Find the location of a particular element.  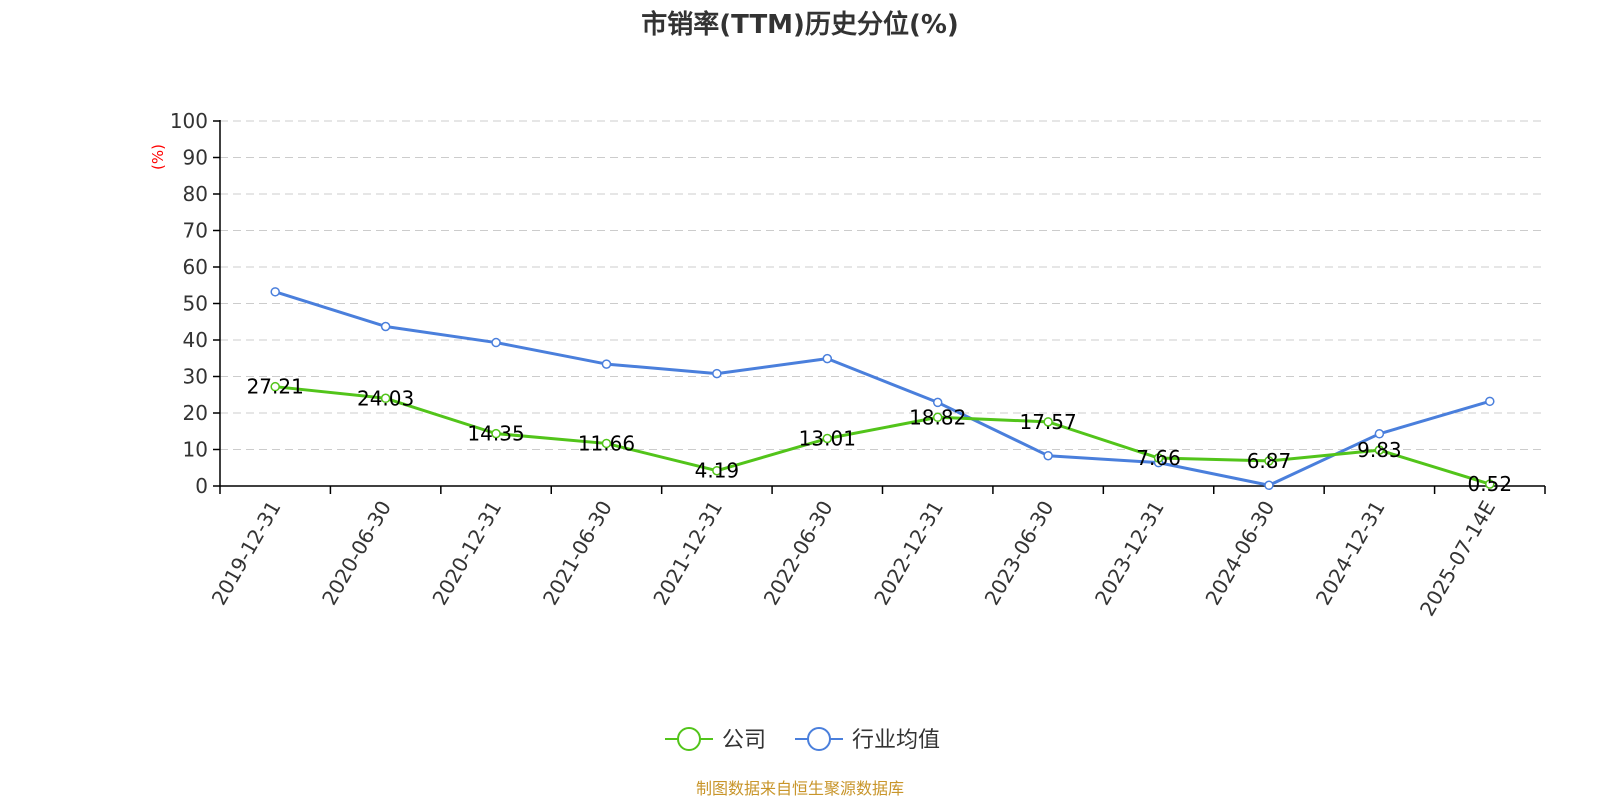

y-tick-label: 0 is located at coordinates (201, 486).